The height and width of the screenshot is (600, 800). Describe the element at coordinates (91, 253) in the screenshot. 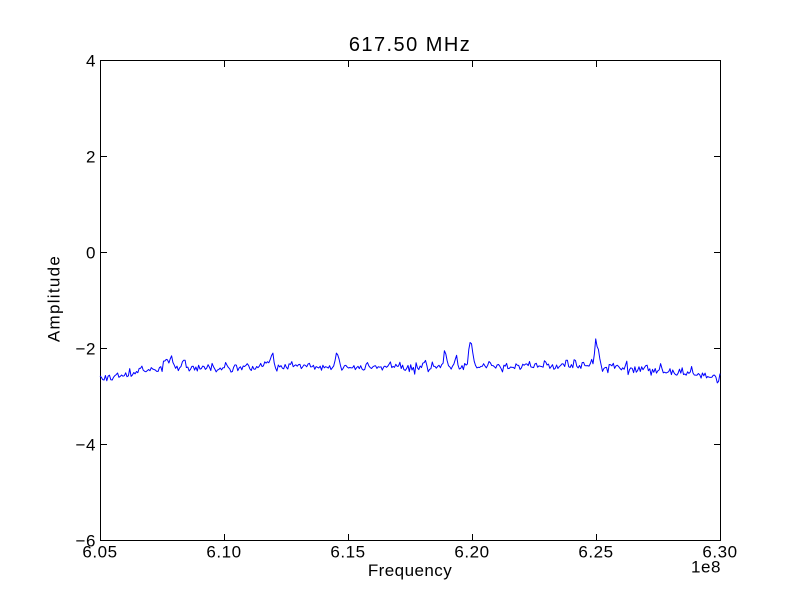

I see `svg-text: 0` at that location.